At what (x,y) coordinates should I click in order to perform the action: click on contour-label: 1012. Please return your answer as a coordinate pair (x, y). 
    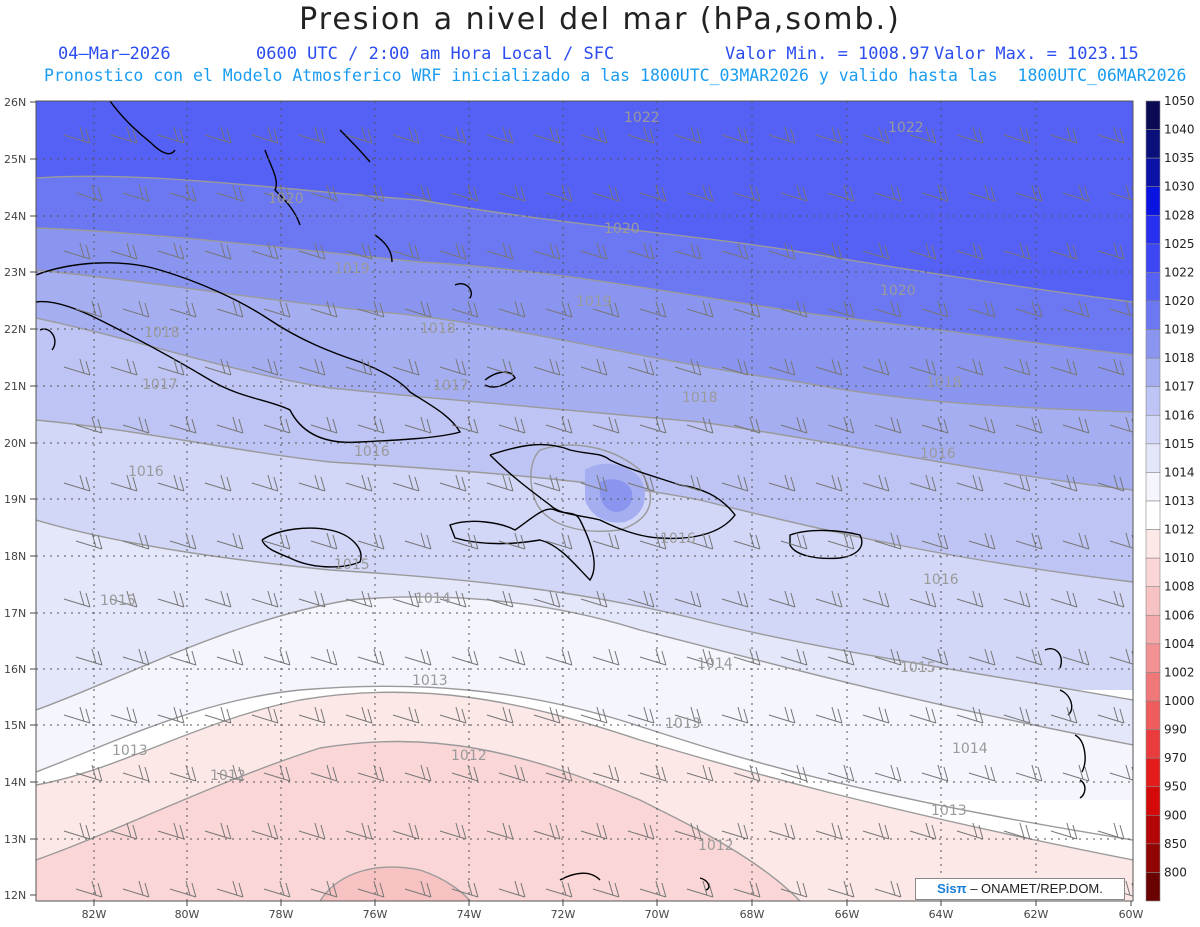
    Looking at the image, I should click on (469, 756).